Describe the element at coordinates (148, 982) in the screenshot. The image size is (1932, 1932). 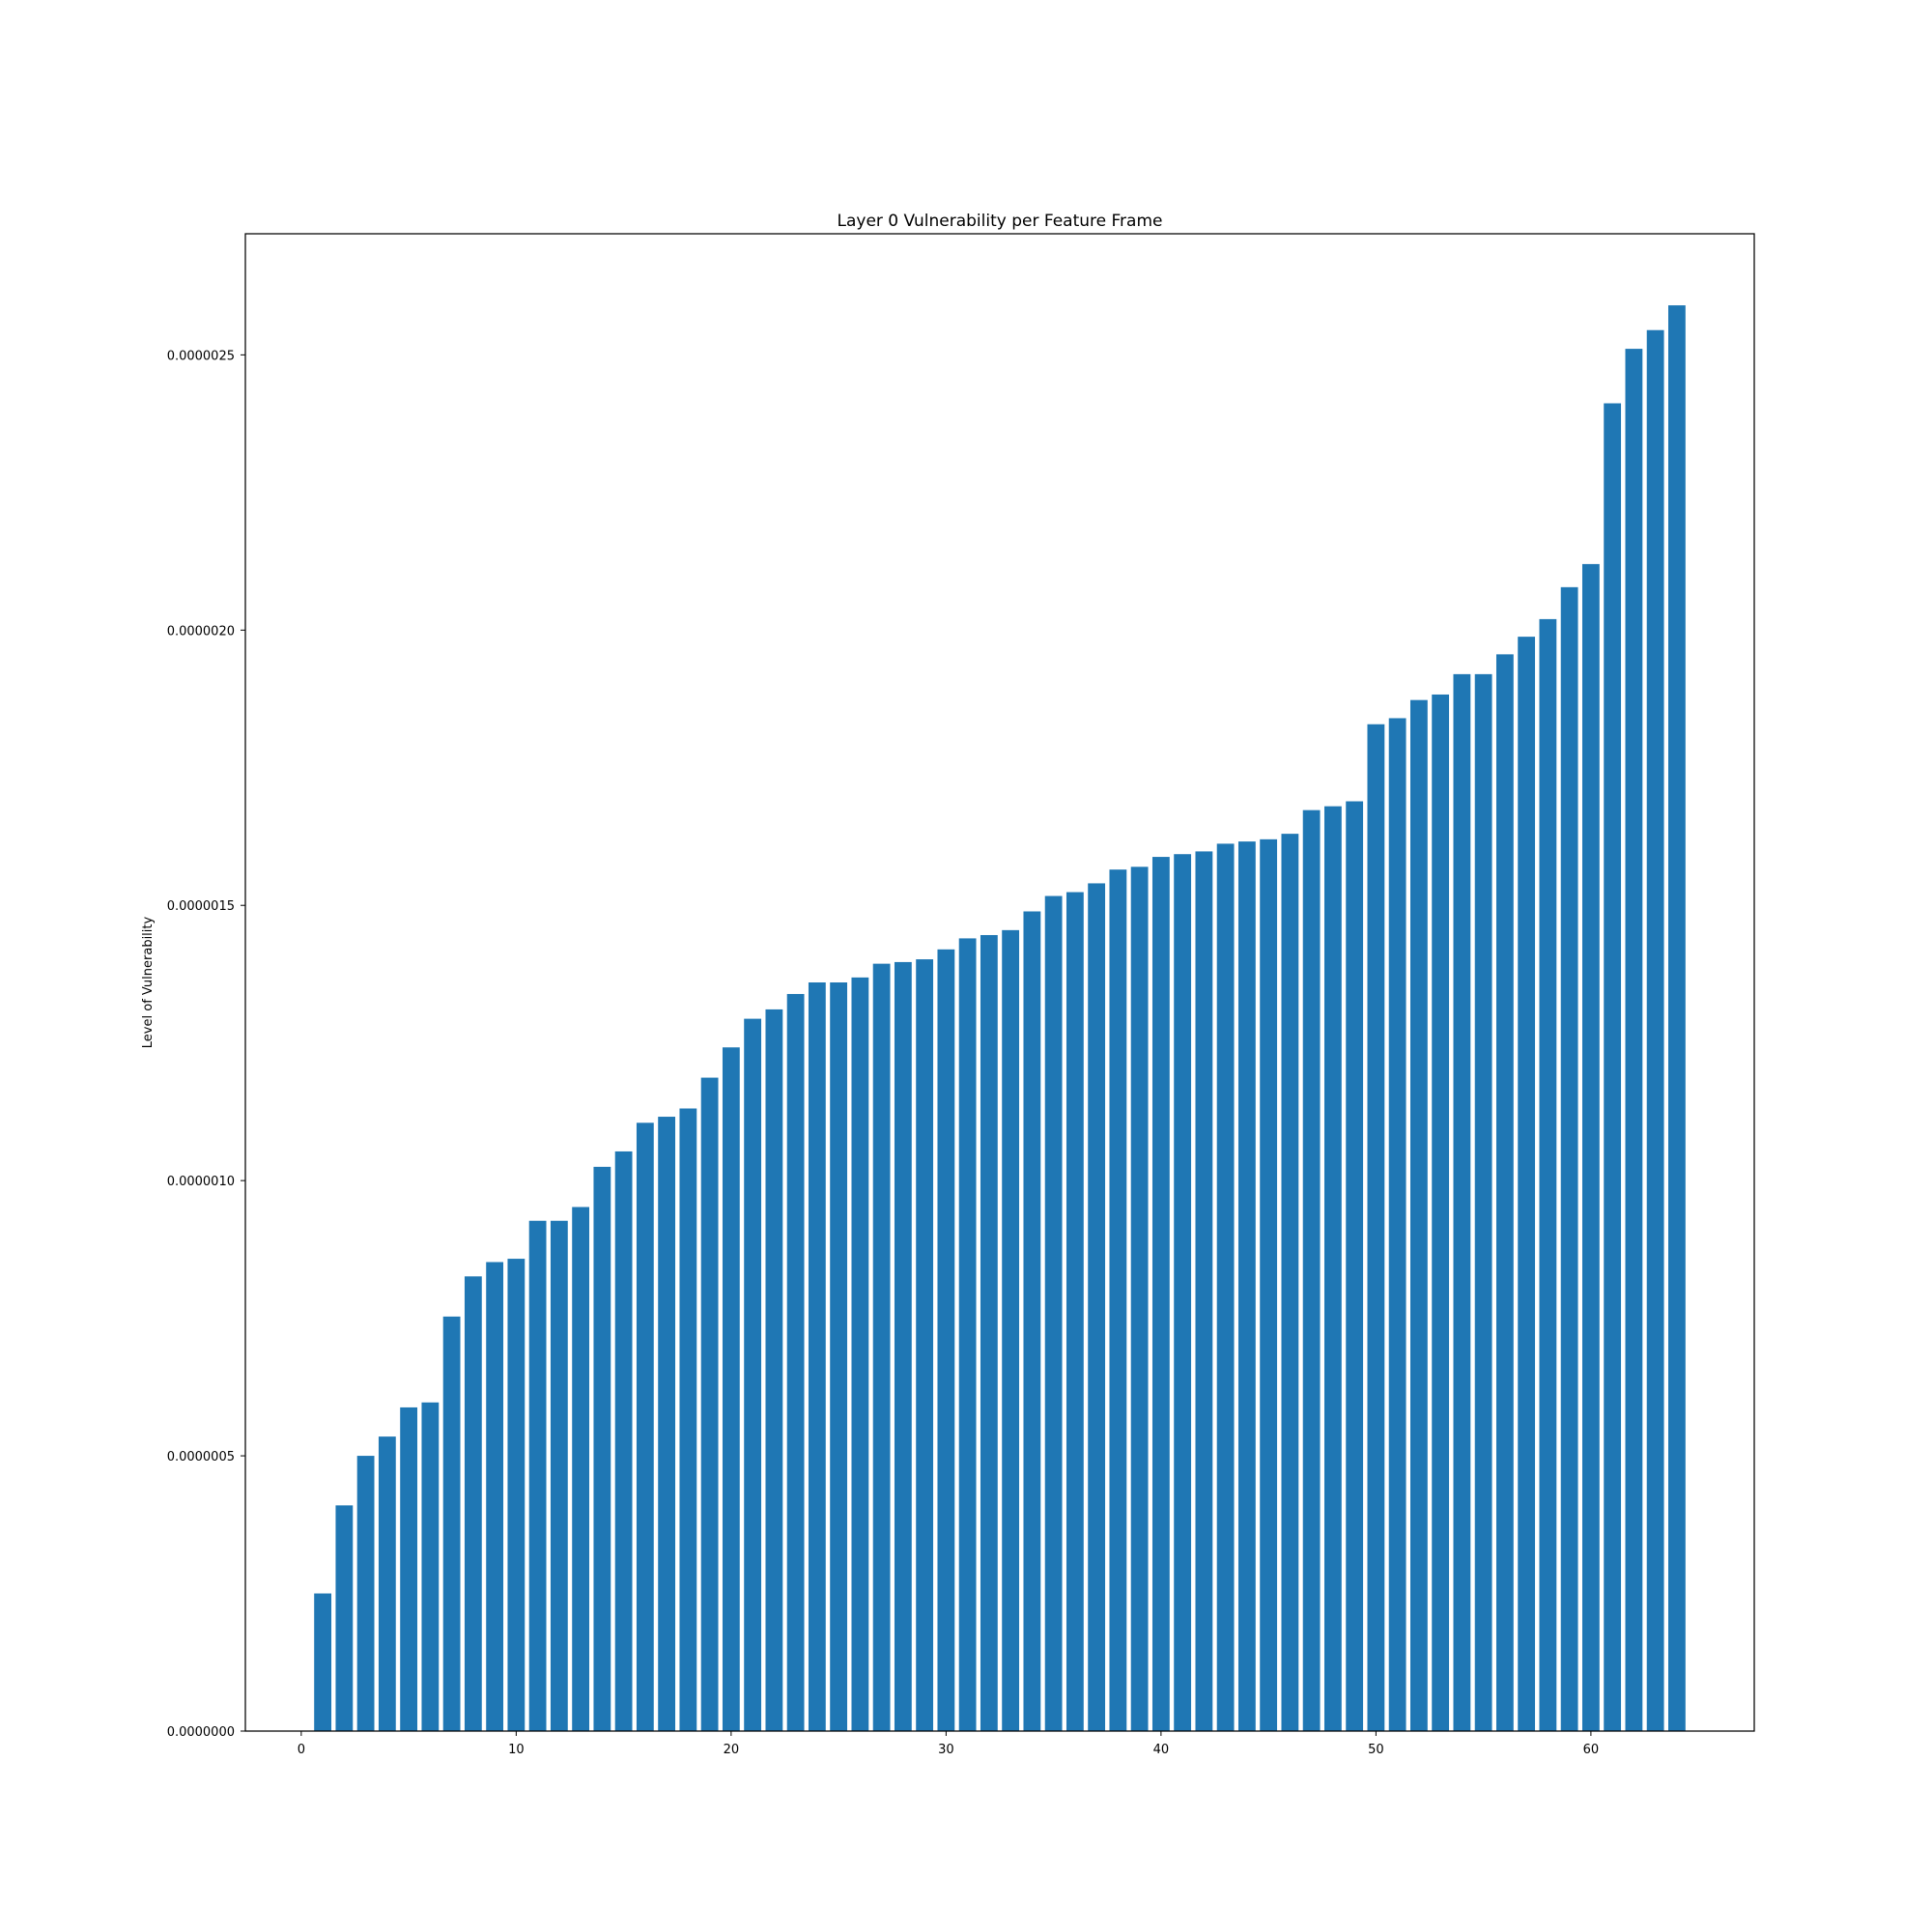
I see `y-axis-title: Level of Vulnerability` at that location.